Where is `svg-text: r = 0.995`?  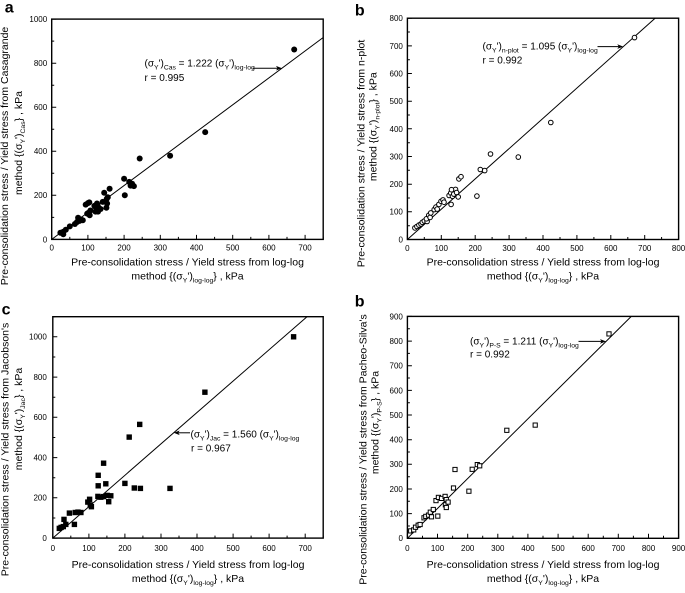
svg-text: r = 0.995 is located at coordinates (165, 78).